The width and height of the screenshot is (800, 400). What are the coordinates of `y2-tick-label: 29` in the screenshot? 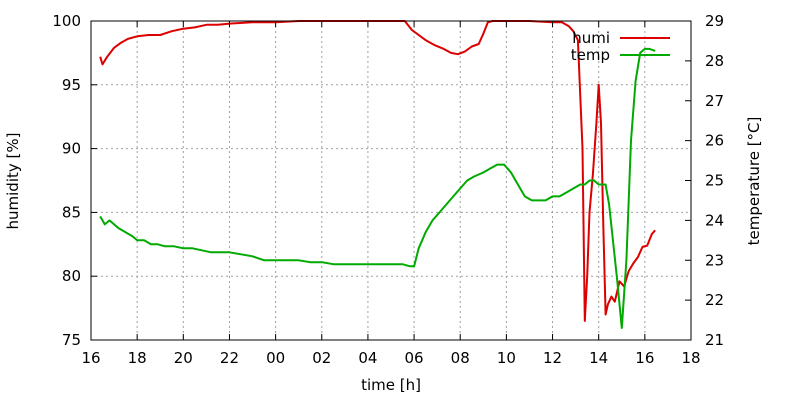 It's located at (714, 21).